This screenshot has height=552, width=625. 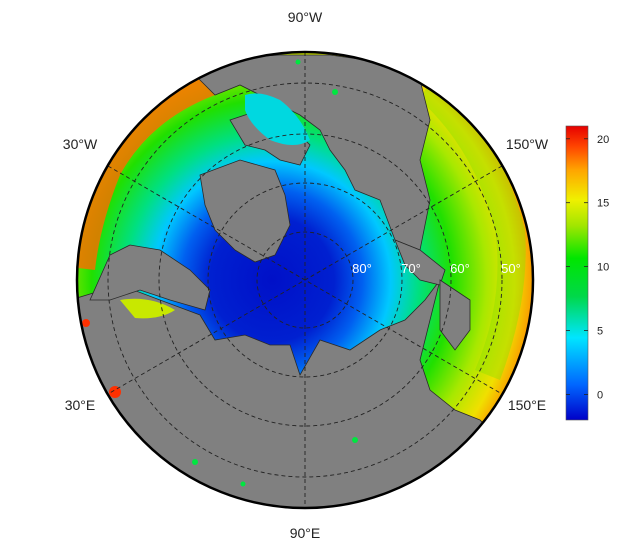 I want to click on latitude-label-60: 60°, so click(x=460, y=268).